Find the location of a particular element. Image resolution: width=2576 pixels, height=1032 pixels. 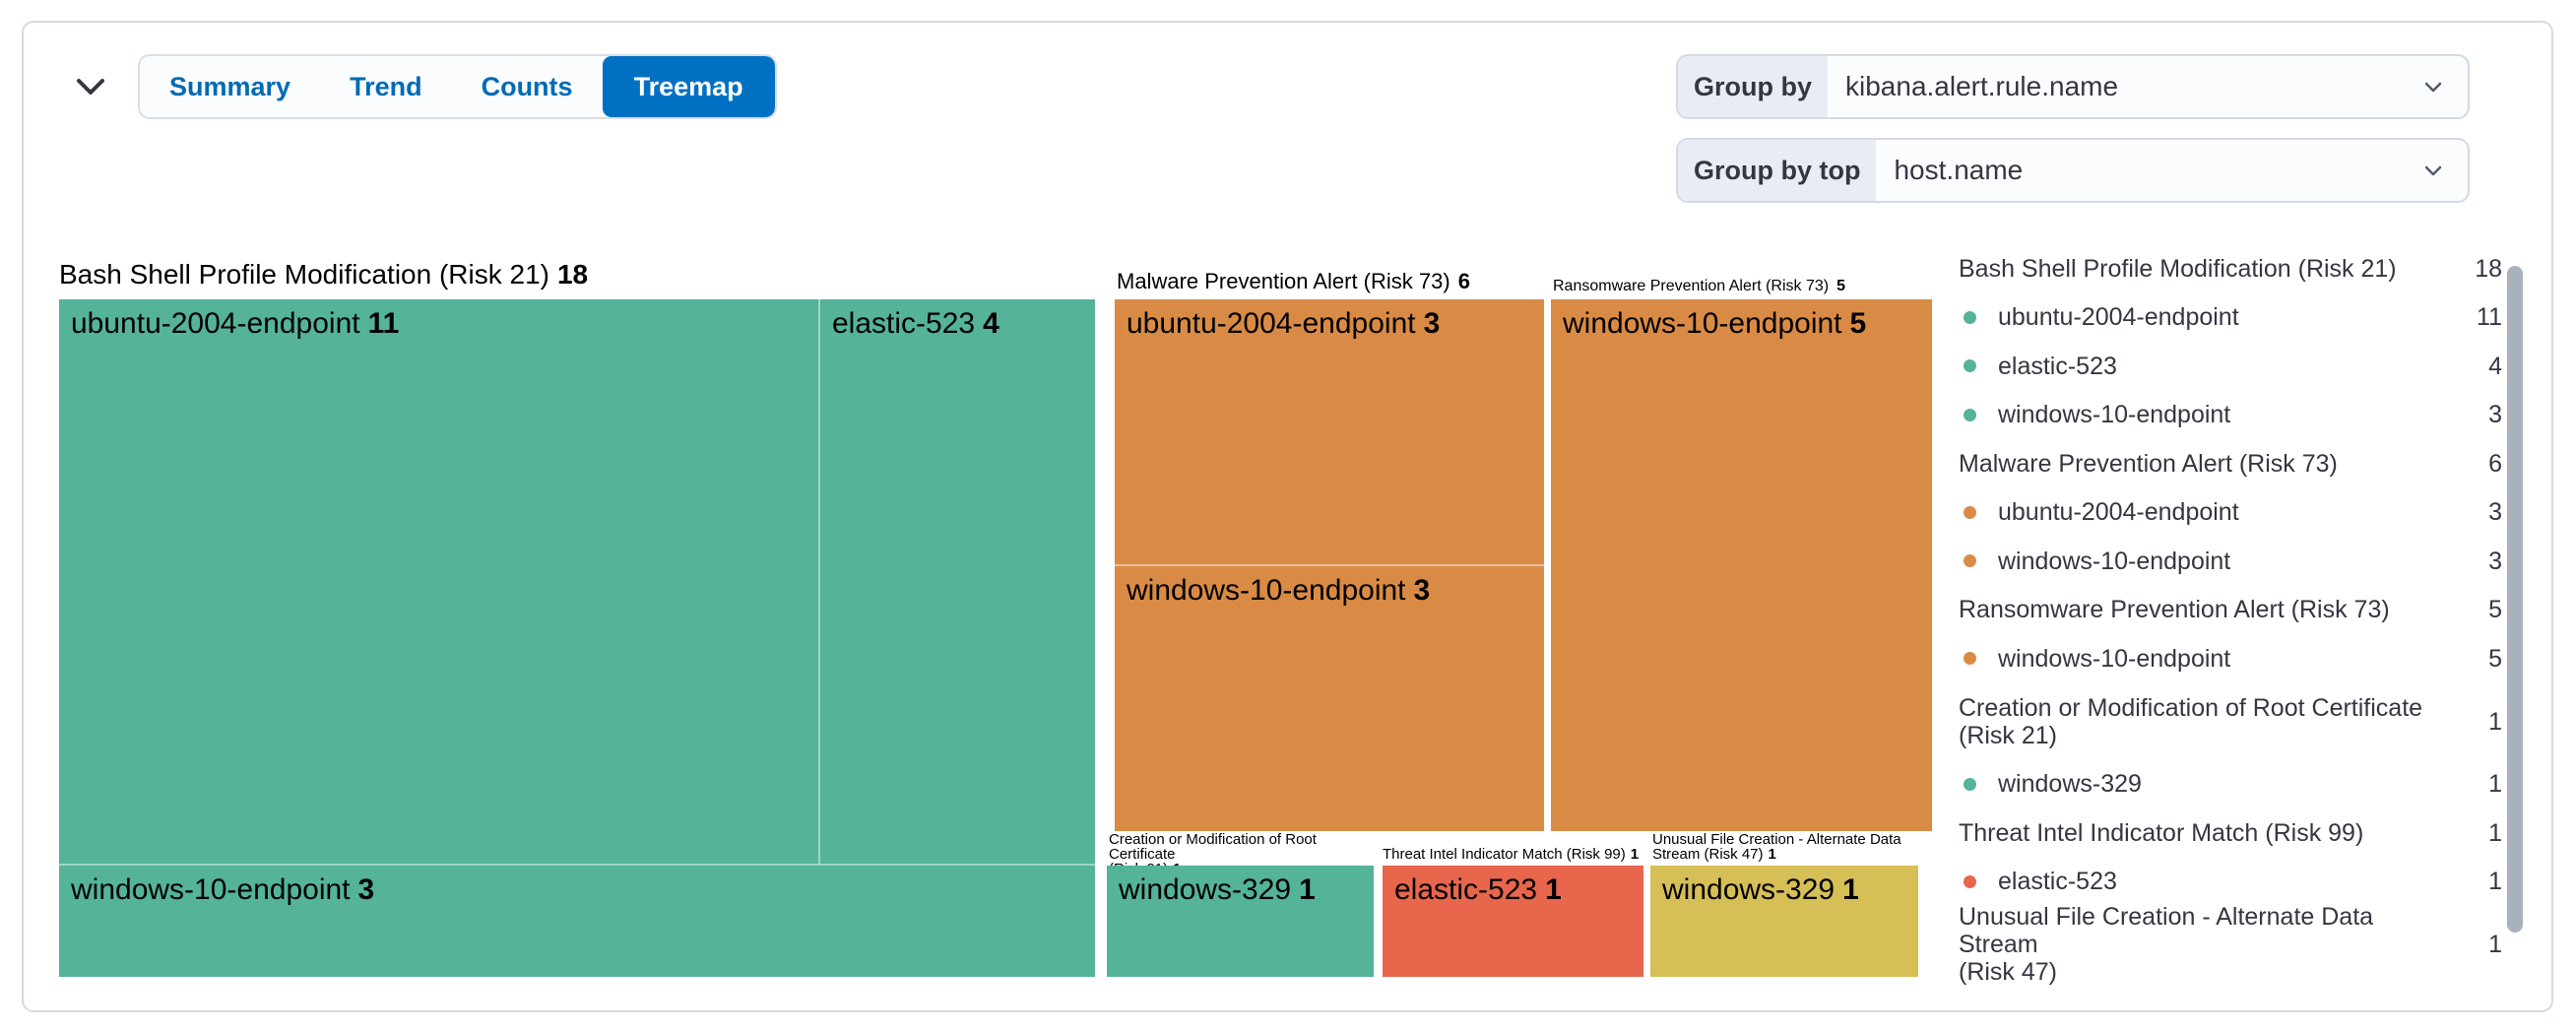

legend-item-row: elastic-523 4 is located at coordinates (2230, 366).